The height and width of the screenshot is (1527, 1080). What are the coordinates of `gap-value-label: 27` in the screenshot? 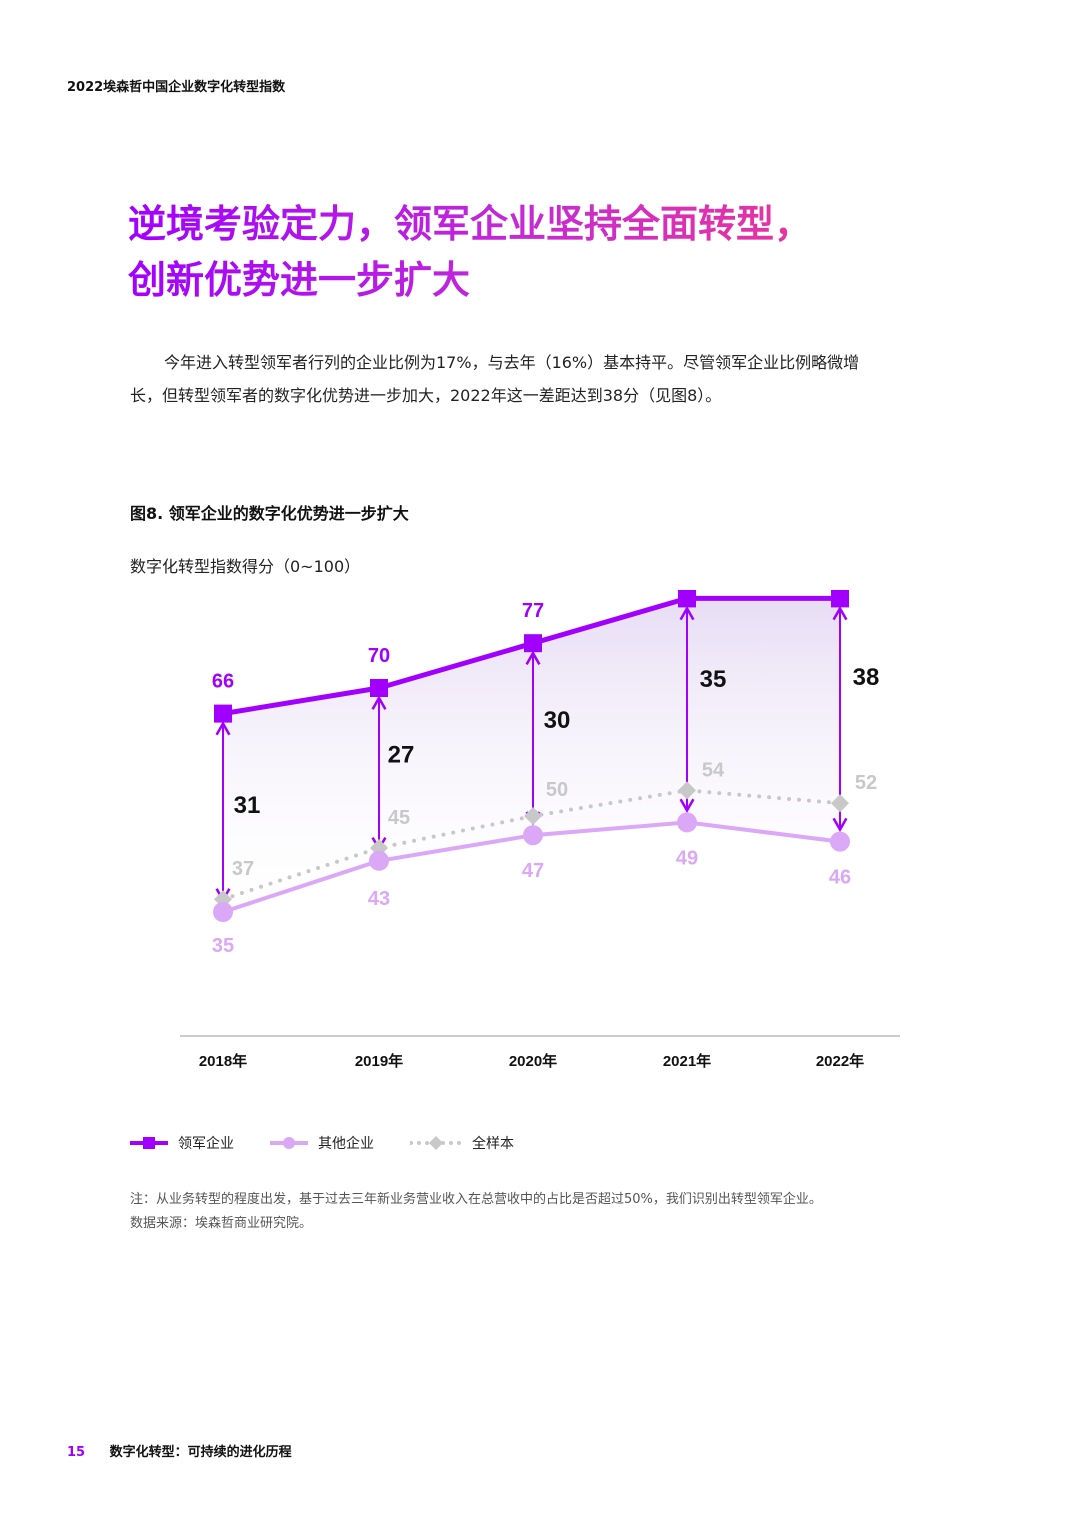 It's located at (401, 754).